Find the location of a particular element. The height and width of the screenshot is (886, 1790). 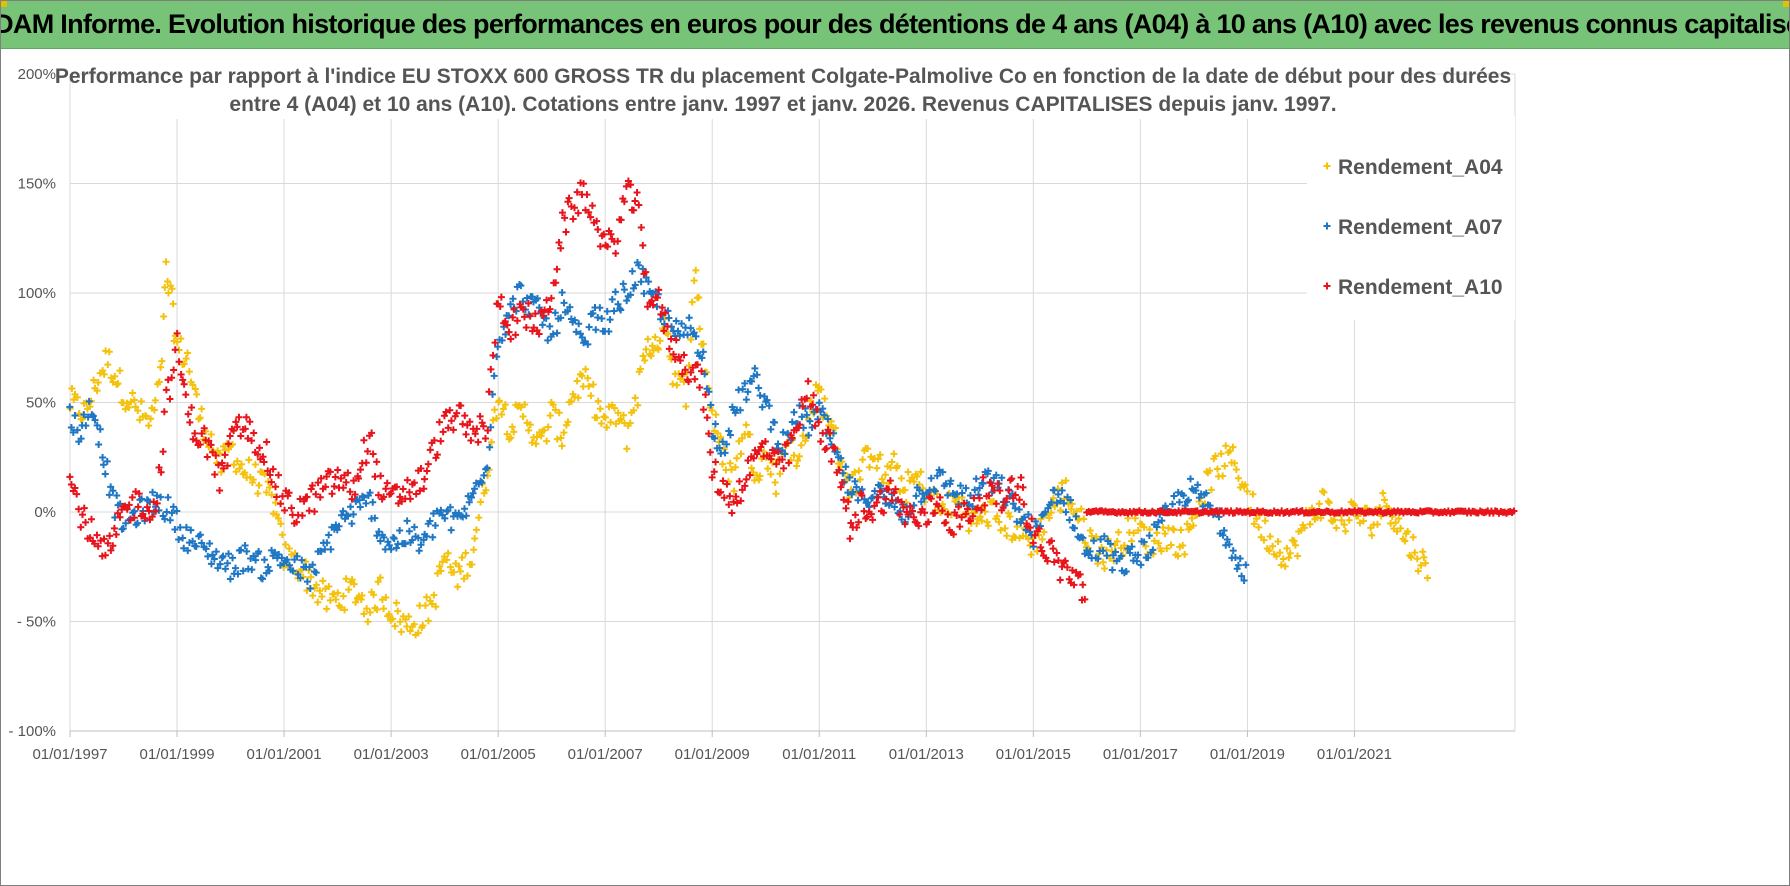

x-tick-label: 01/01/2009 is located at coordinates (712, 754).